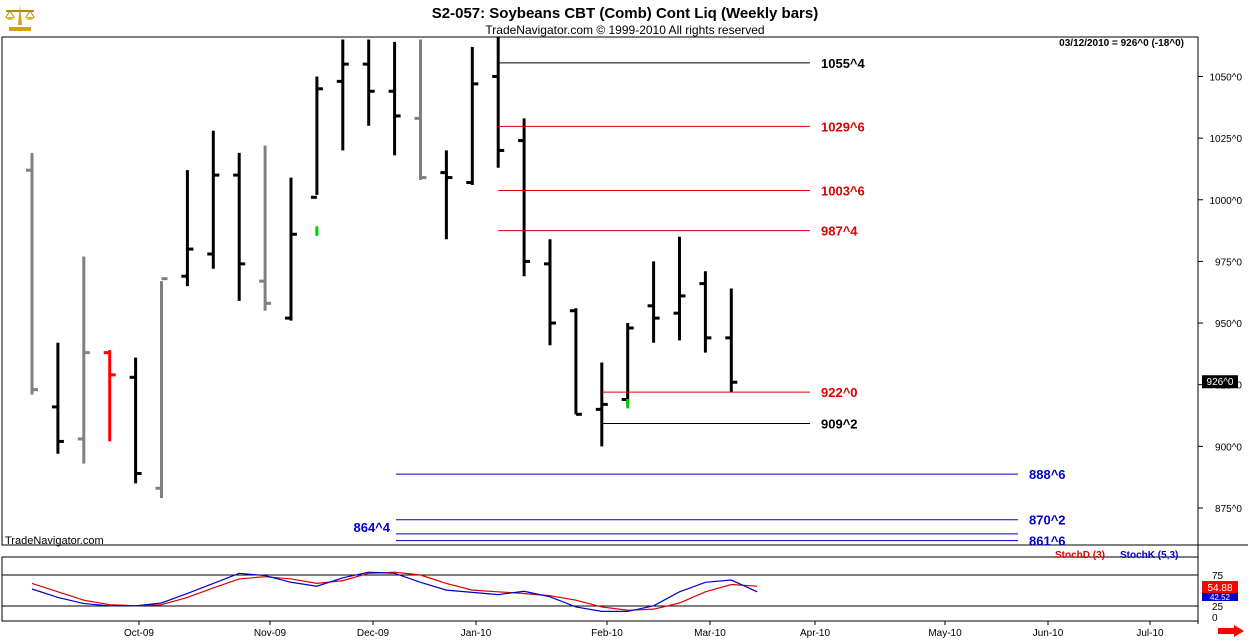  Describe the element at coordinates (1048, 633) in the screenshot. I see `x-tick-label: Jun-10` at that location.